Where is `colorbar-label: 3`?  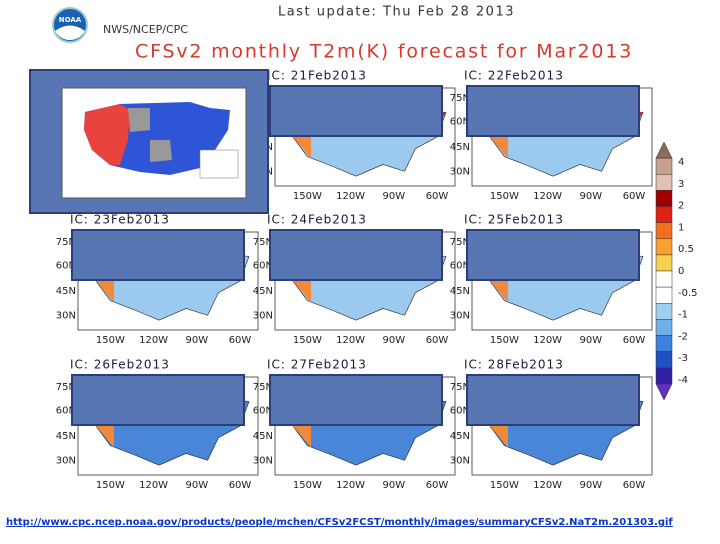
colorbar-label: 3 is located at coordinates (681, 184).